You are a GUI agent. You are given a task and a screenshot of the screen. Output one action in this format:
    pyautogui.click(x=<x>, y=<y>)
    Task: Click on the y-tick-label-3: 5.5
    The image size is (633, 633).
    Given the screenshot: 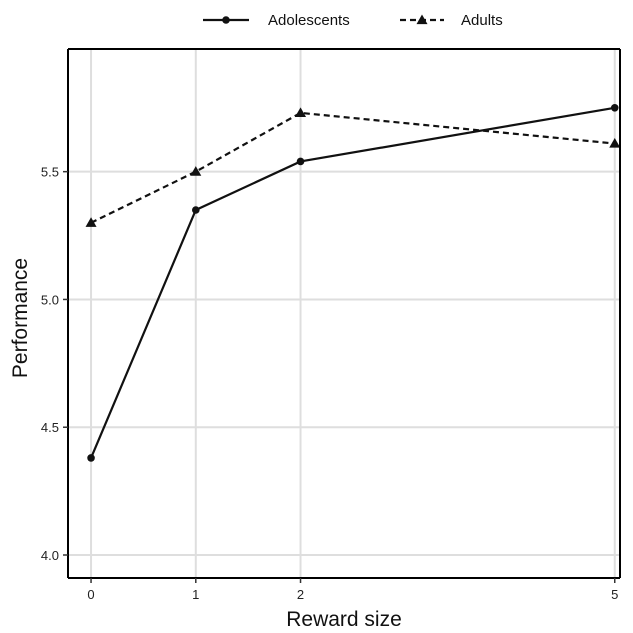 What is the action you would take?
    pyautogui.click(x=50, y=172)
    